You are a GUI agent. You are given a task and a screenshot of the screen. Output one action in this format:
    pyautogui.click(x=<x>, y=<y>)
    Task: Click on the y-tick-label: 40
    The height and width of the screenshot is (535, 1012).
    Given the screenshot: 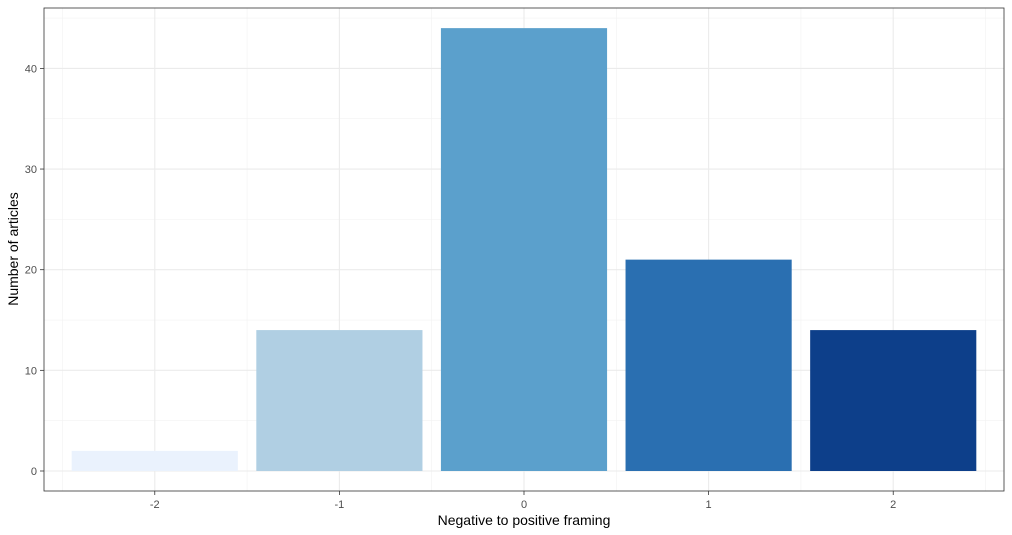 What is the action you would take?
    pyautogui.click(x=31, y=69)
    